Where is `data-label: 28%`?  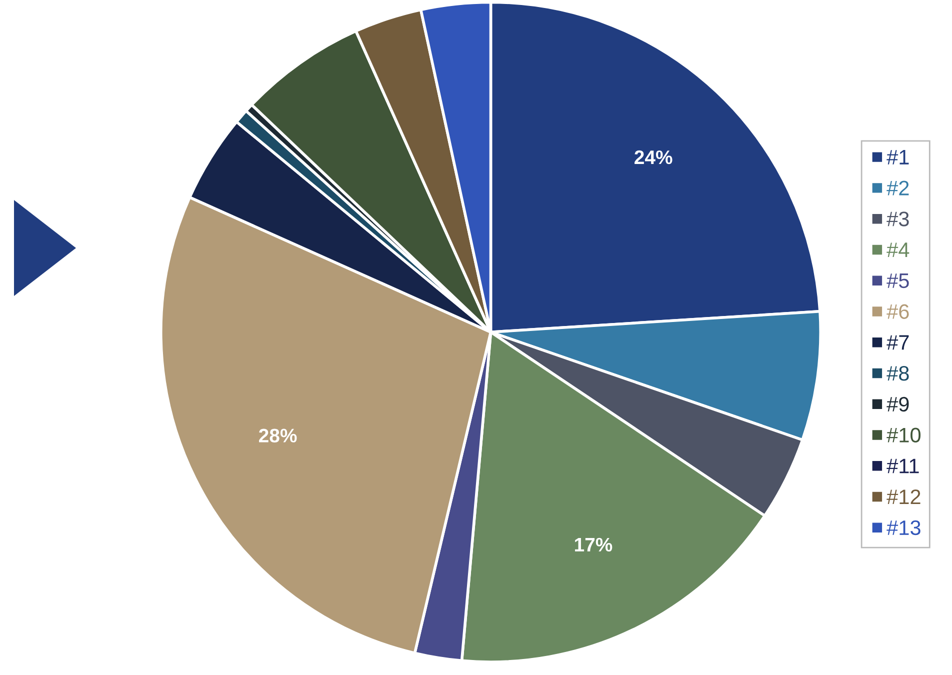 data-label: 28% is located at coordinates (278, 435).